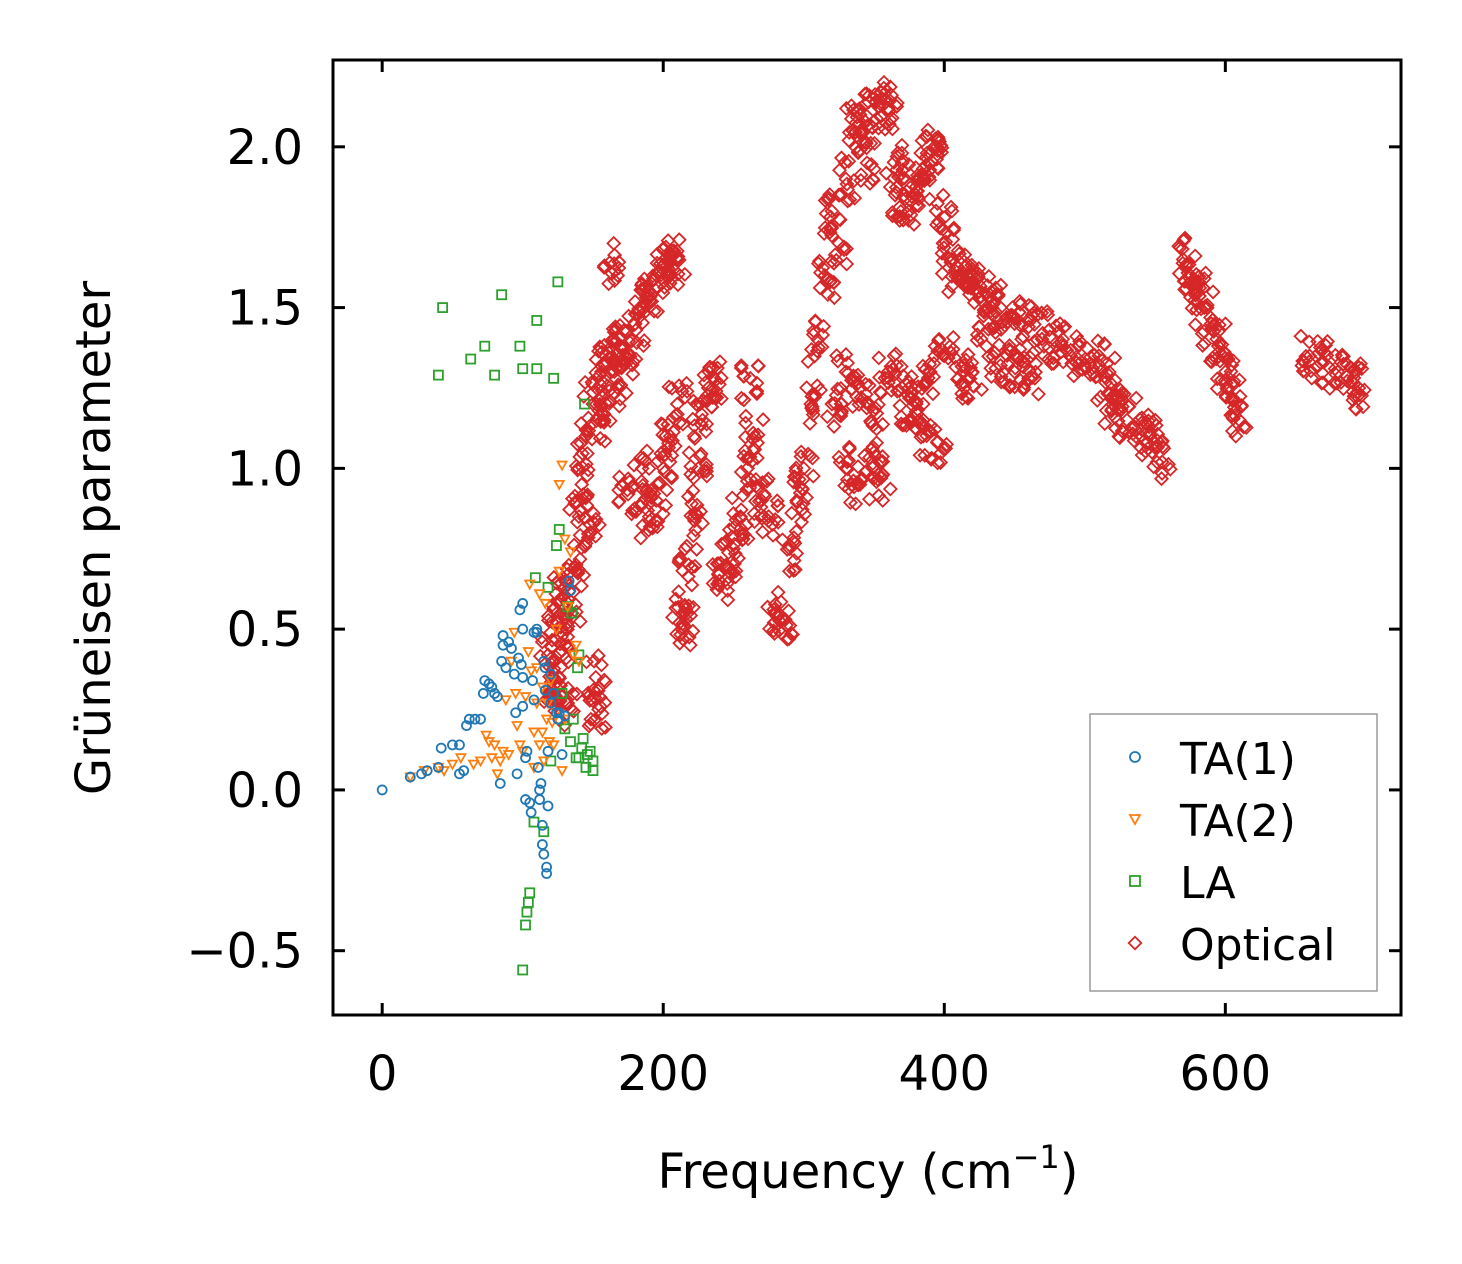 This screenshot has width=1462, height=1264. What do you see at coordinates (94, 538) in the screenshot?
I see `y-axis-label: Grüneisen parameter` at bounding box center [94, 538].